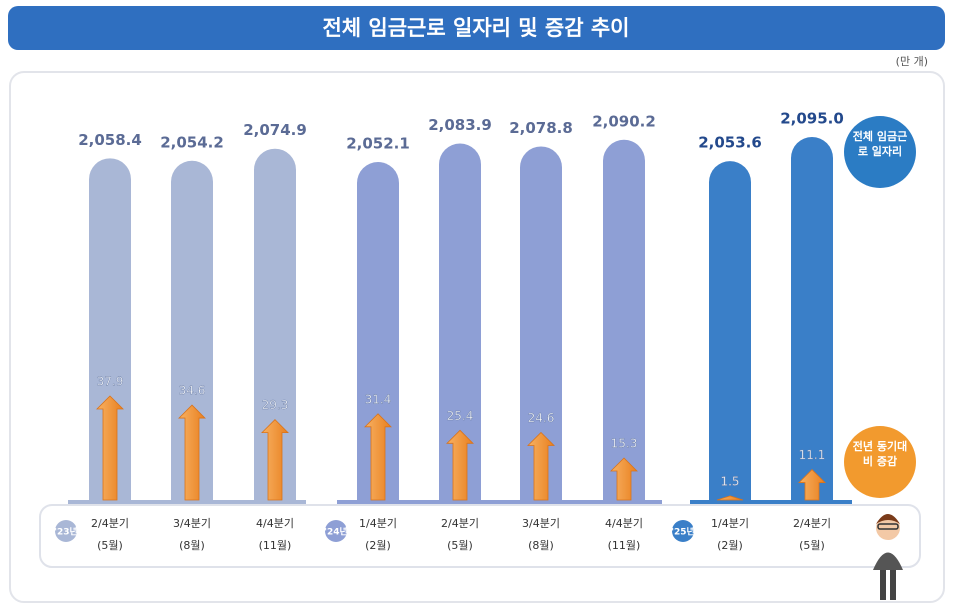 This screenshot has height=610, width=953. What do you see at coordinates (729, 481) in the screenshot?
I see `increase-label: 1.5` at bounding box center [729, 481].